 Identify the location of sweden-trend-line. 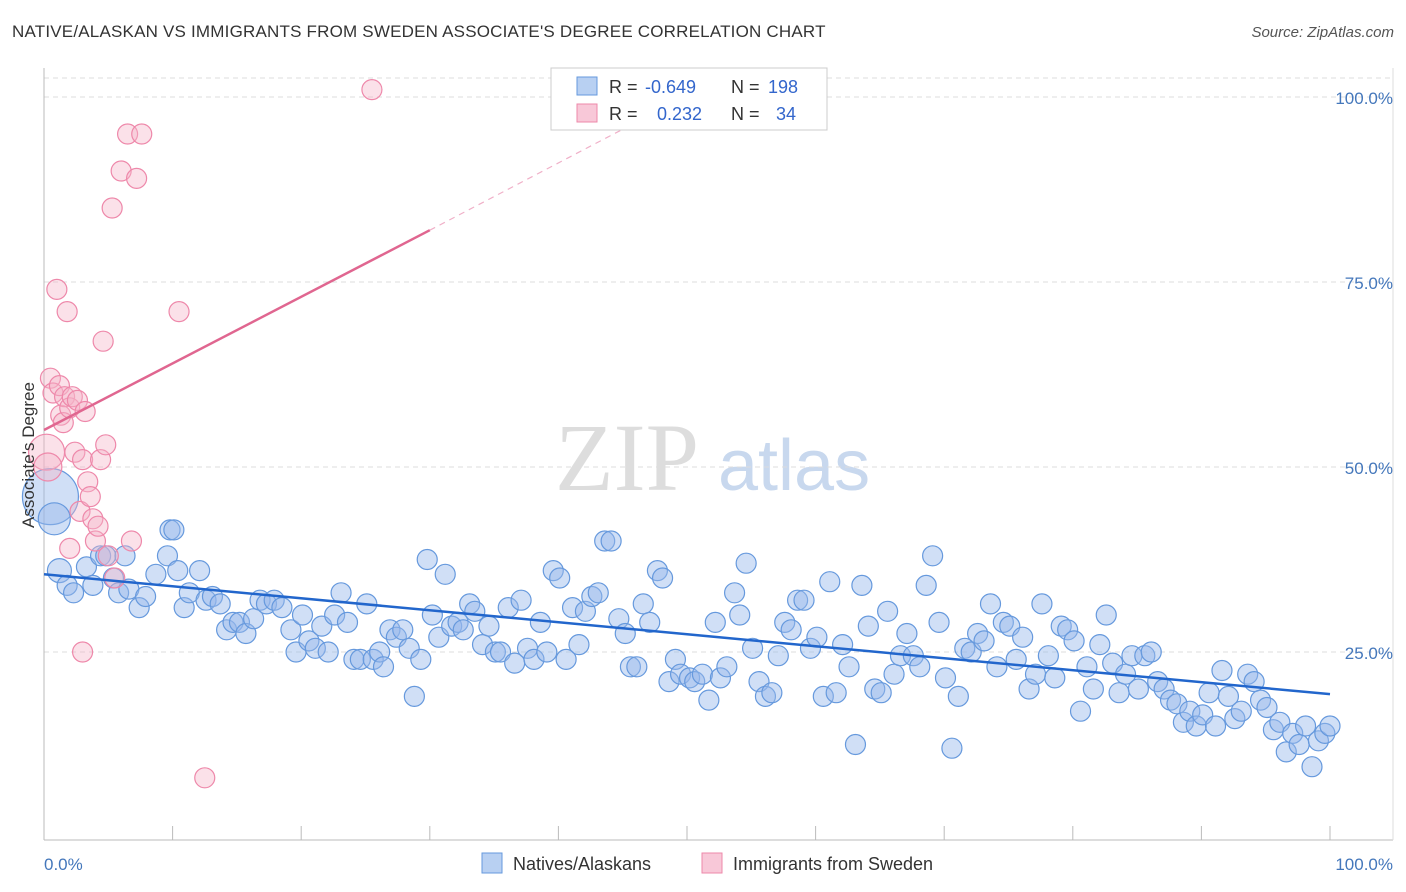
(237, 330).